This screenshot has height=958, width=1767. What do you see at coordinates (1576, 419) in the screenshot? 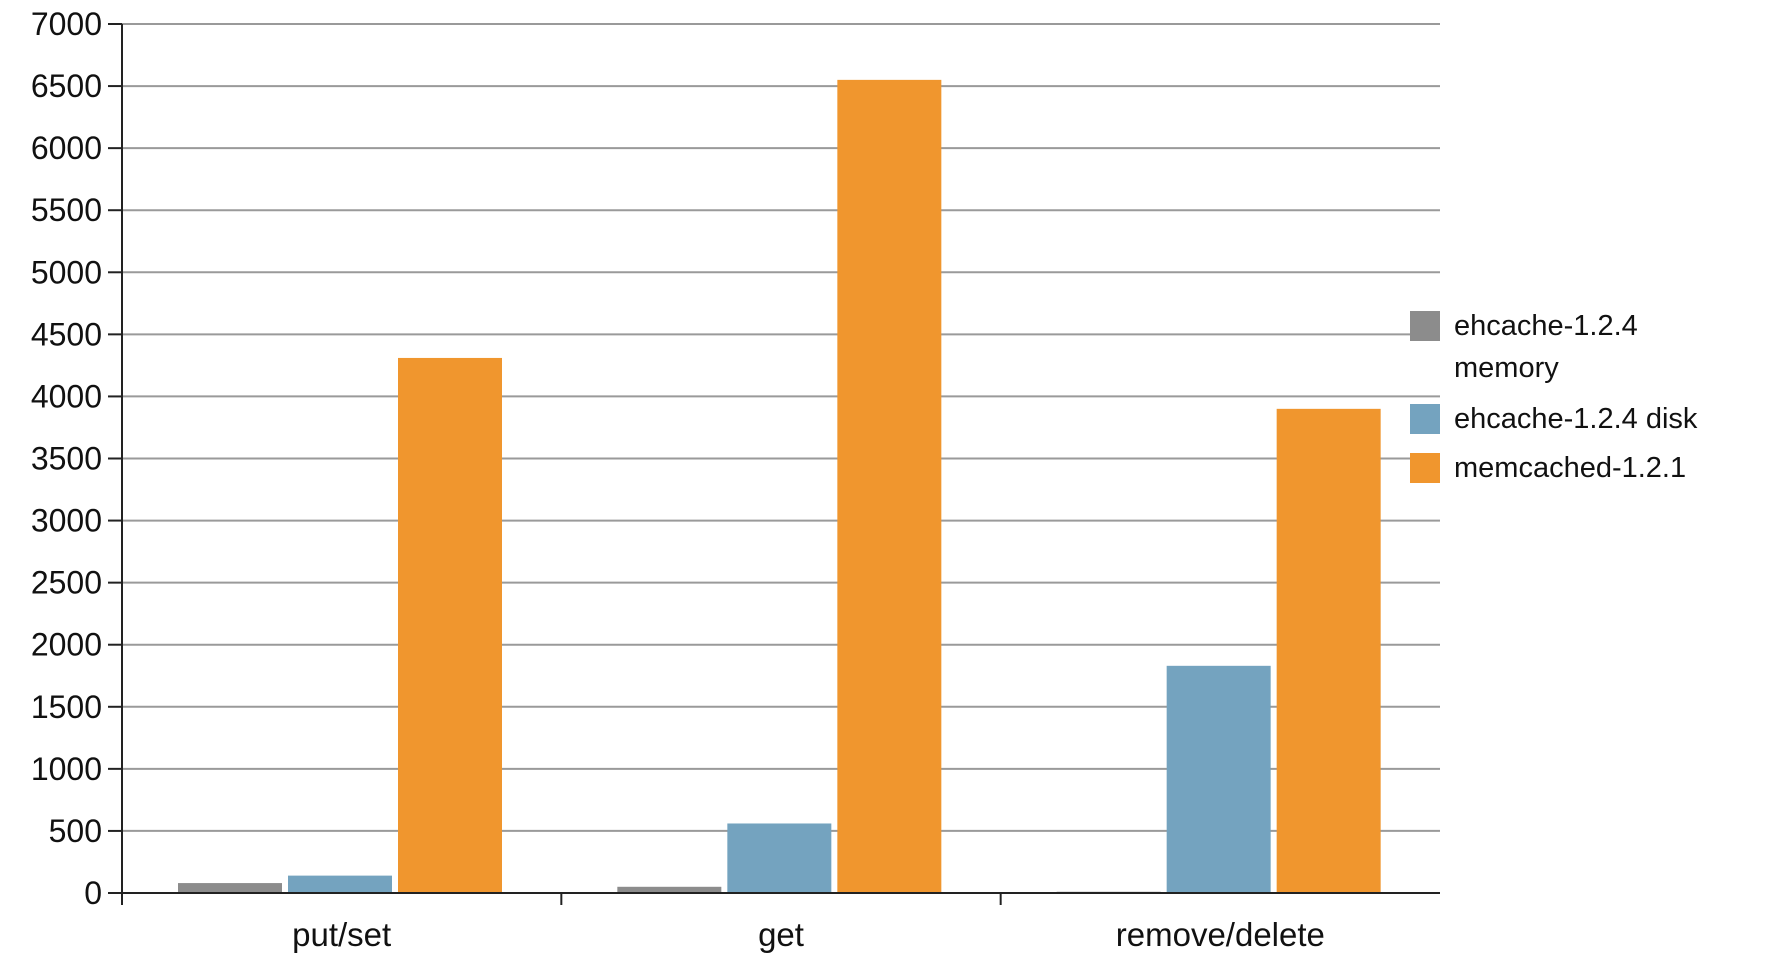
I see `legend-label: ehcache-1.2.4 disk` at bounding box center [1576, 419].